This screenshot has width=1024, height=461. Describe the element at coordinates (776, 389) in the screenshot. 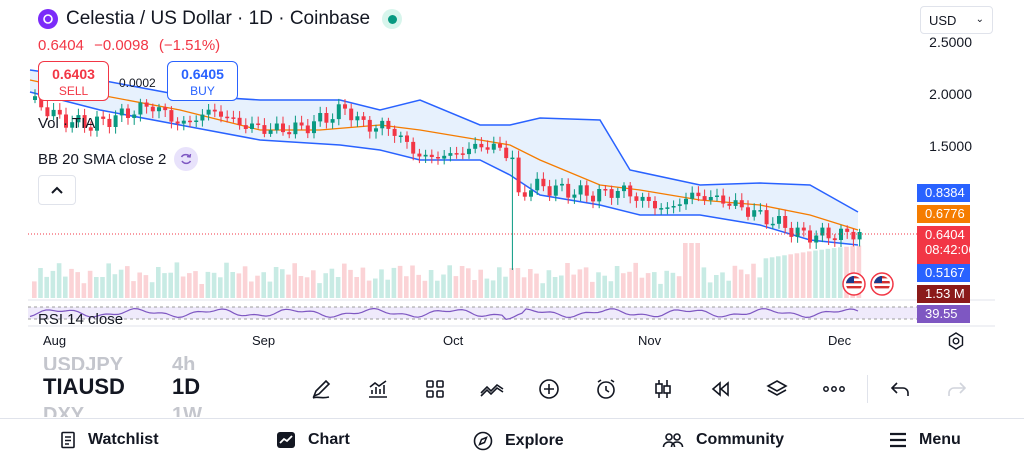

I see `layers-icon` at that location.